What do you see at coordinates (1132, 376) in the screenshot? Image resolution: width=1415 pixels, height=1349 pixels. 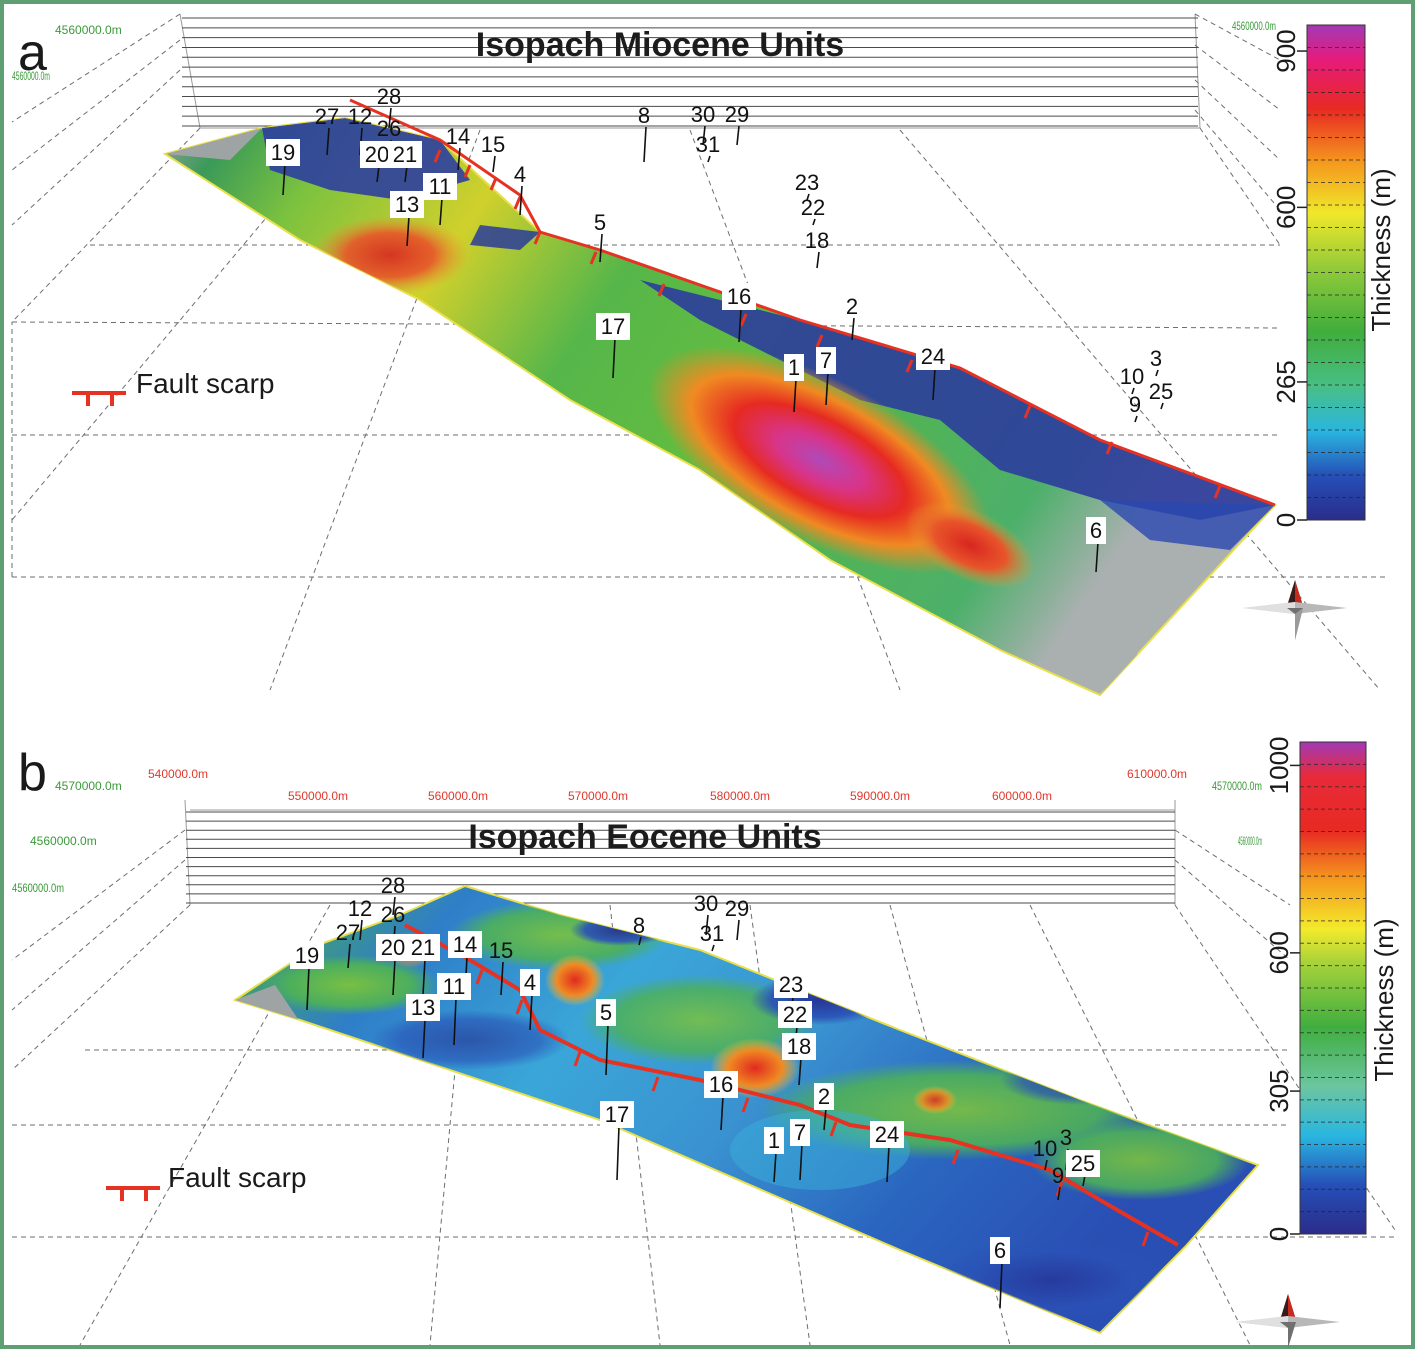 I see `svg-text: 10` at bounding box center [1132, 376].